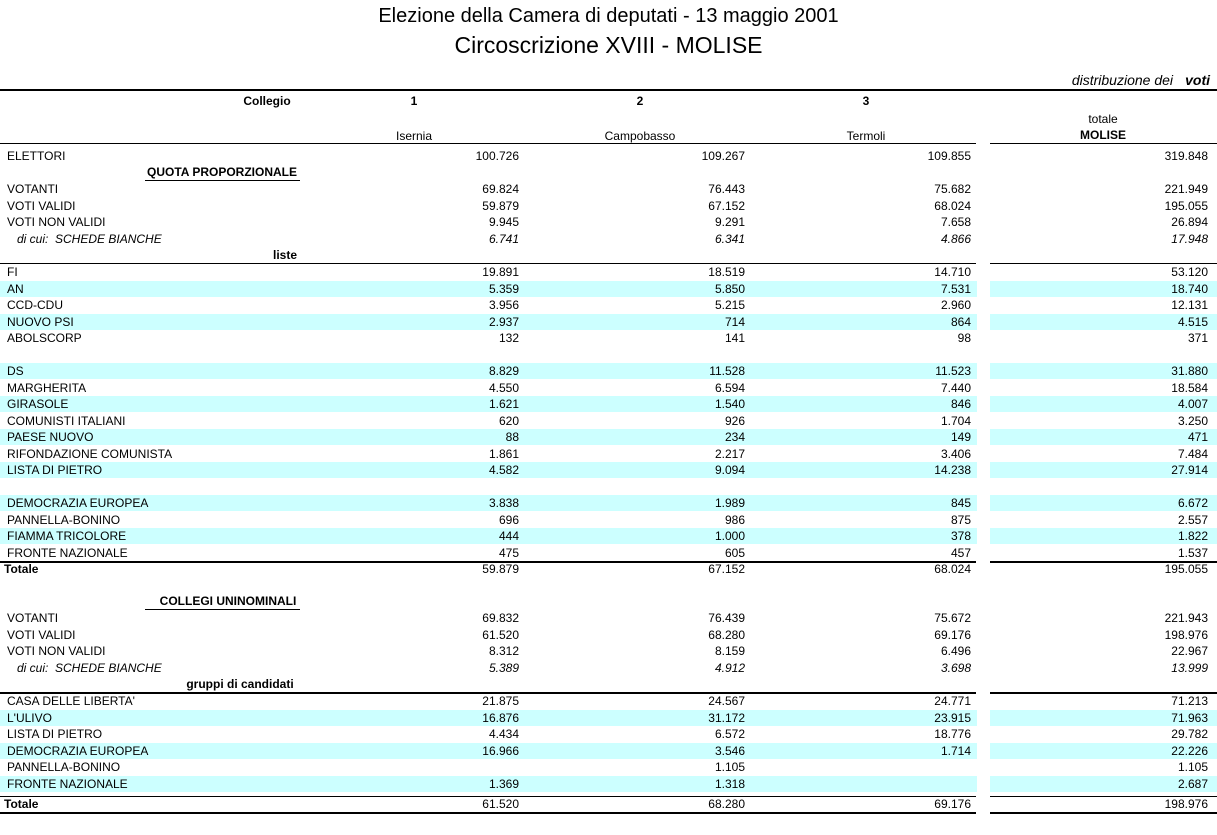 This screenshot has height=835, width=1217. I want to click on cell: 1.540, so click(729, 404).